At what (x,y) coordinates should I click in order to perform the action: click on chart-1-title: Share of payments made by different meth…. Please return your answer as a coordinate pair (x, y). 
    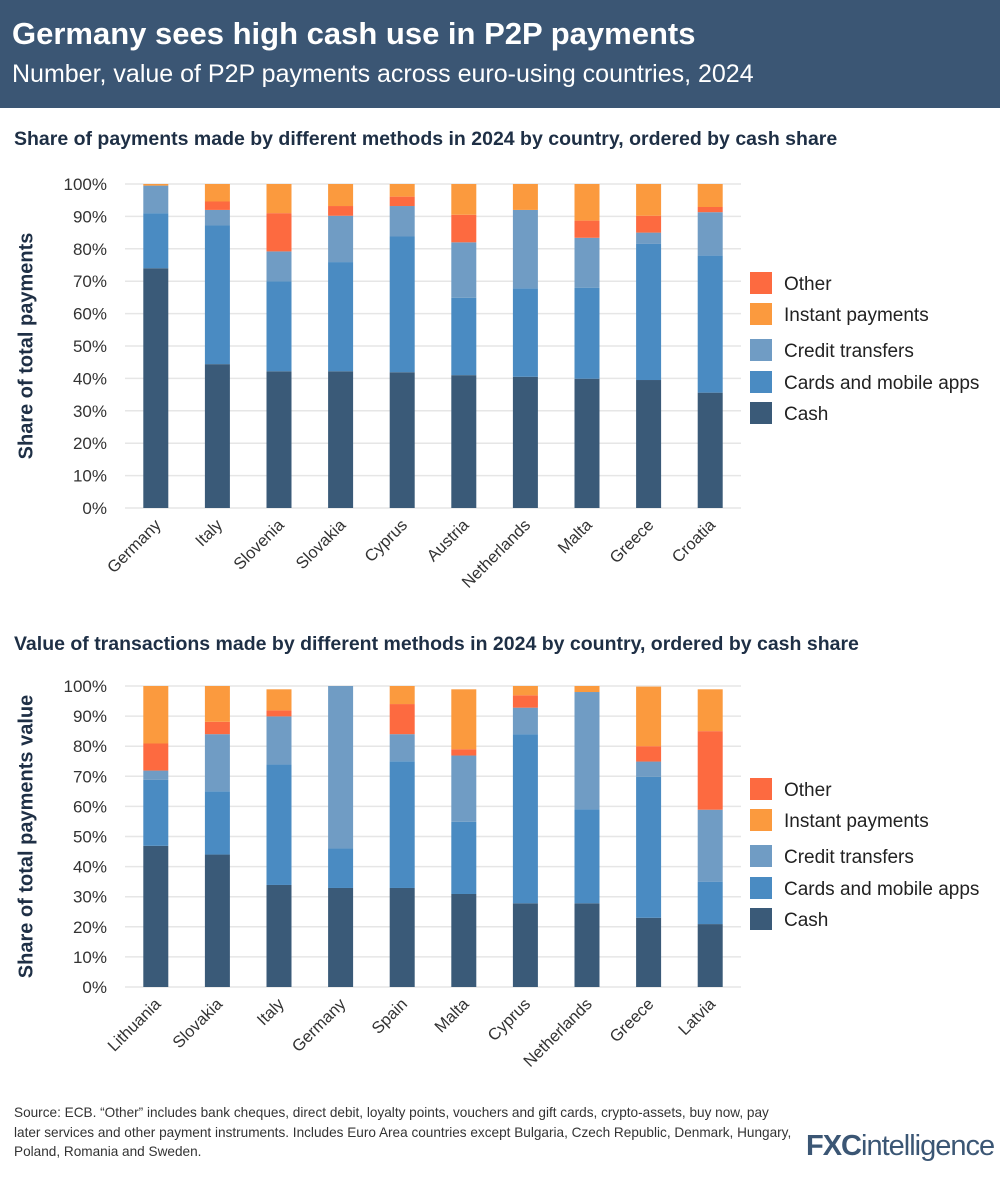
    Looking at the image, I should click on (426, 139).